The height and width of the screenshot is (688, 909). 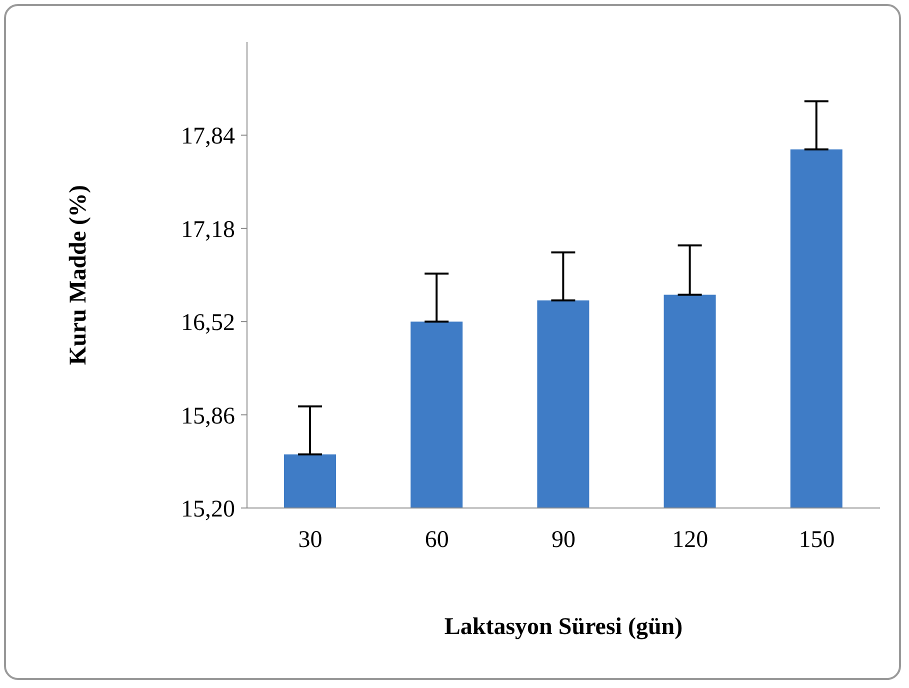 What do you see at coordinates (564, 540) in the screenshot?
I see `x-tick-label: 90` at bounding box center [564, 540].